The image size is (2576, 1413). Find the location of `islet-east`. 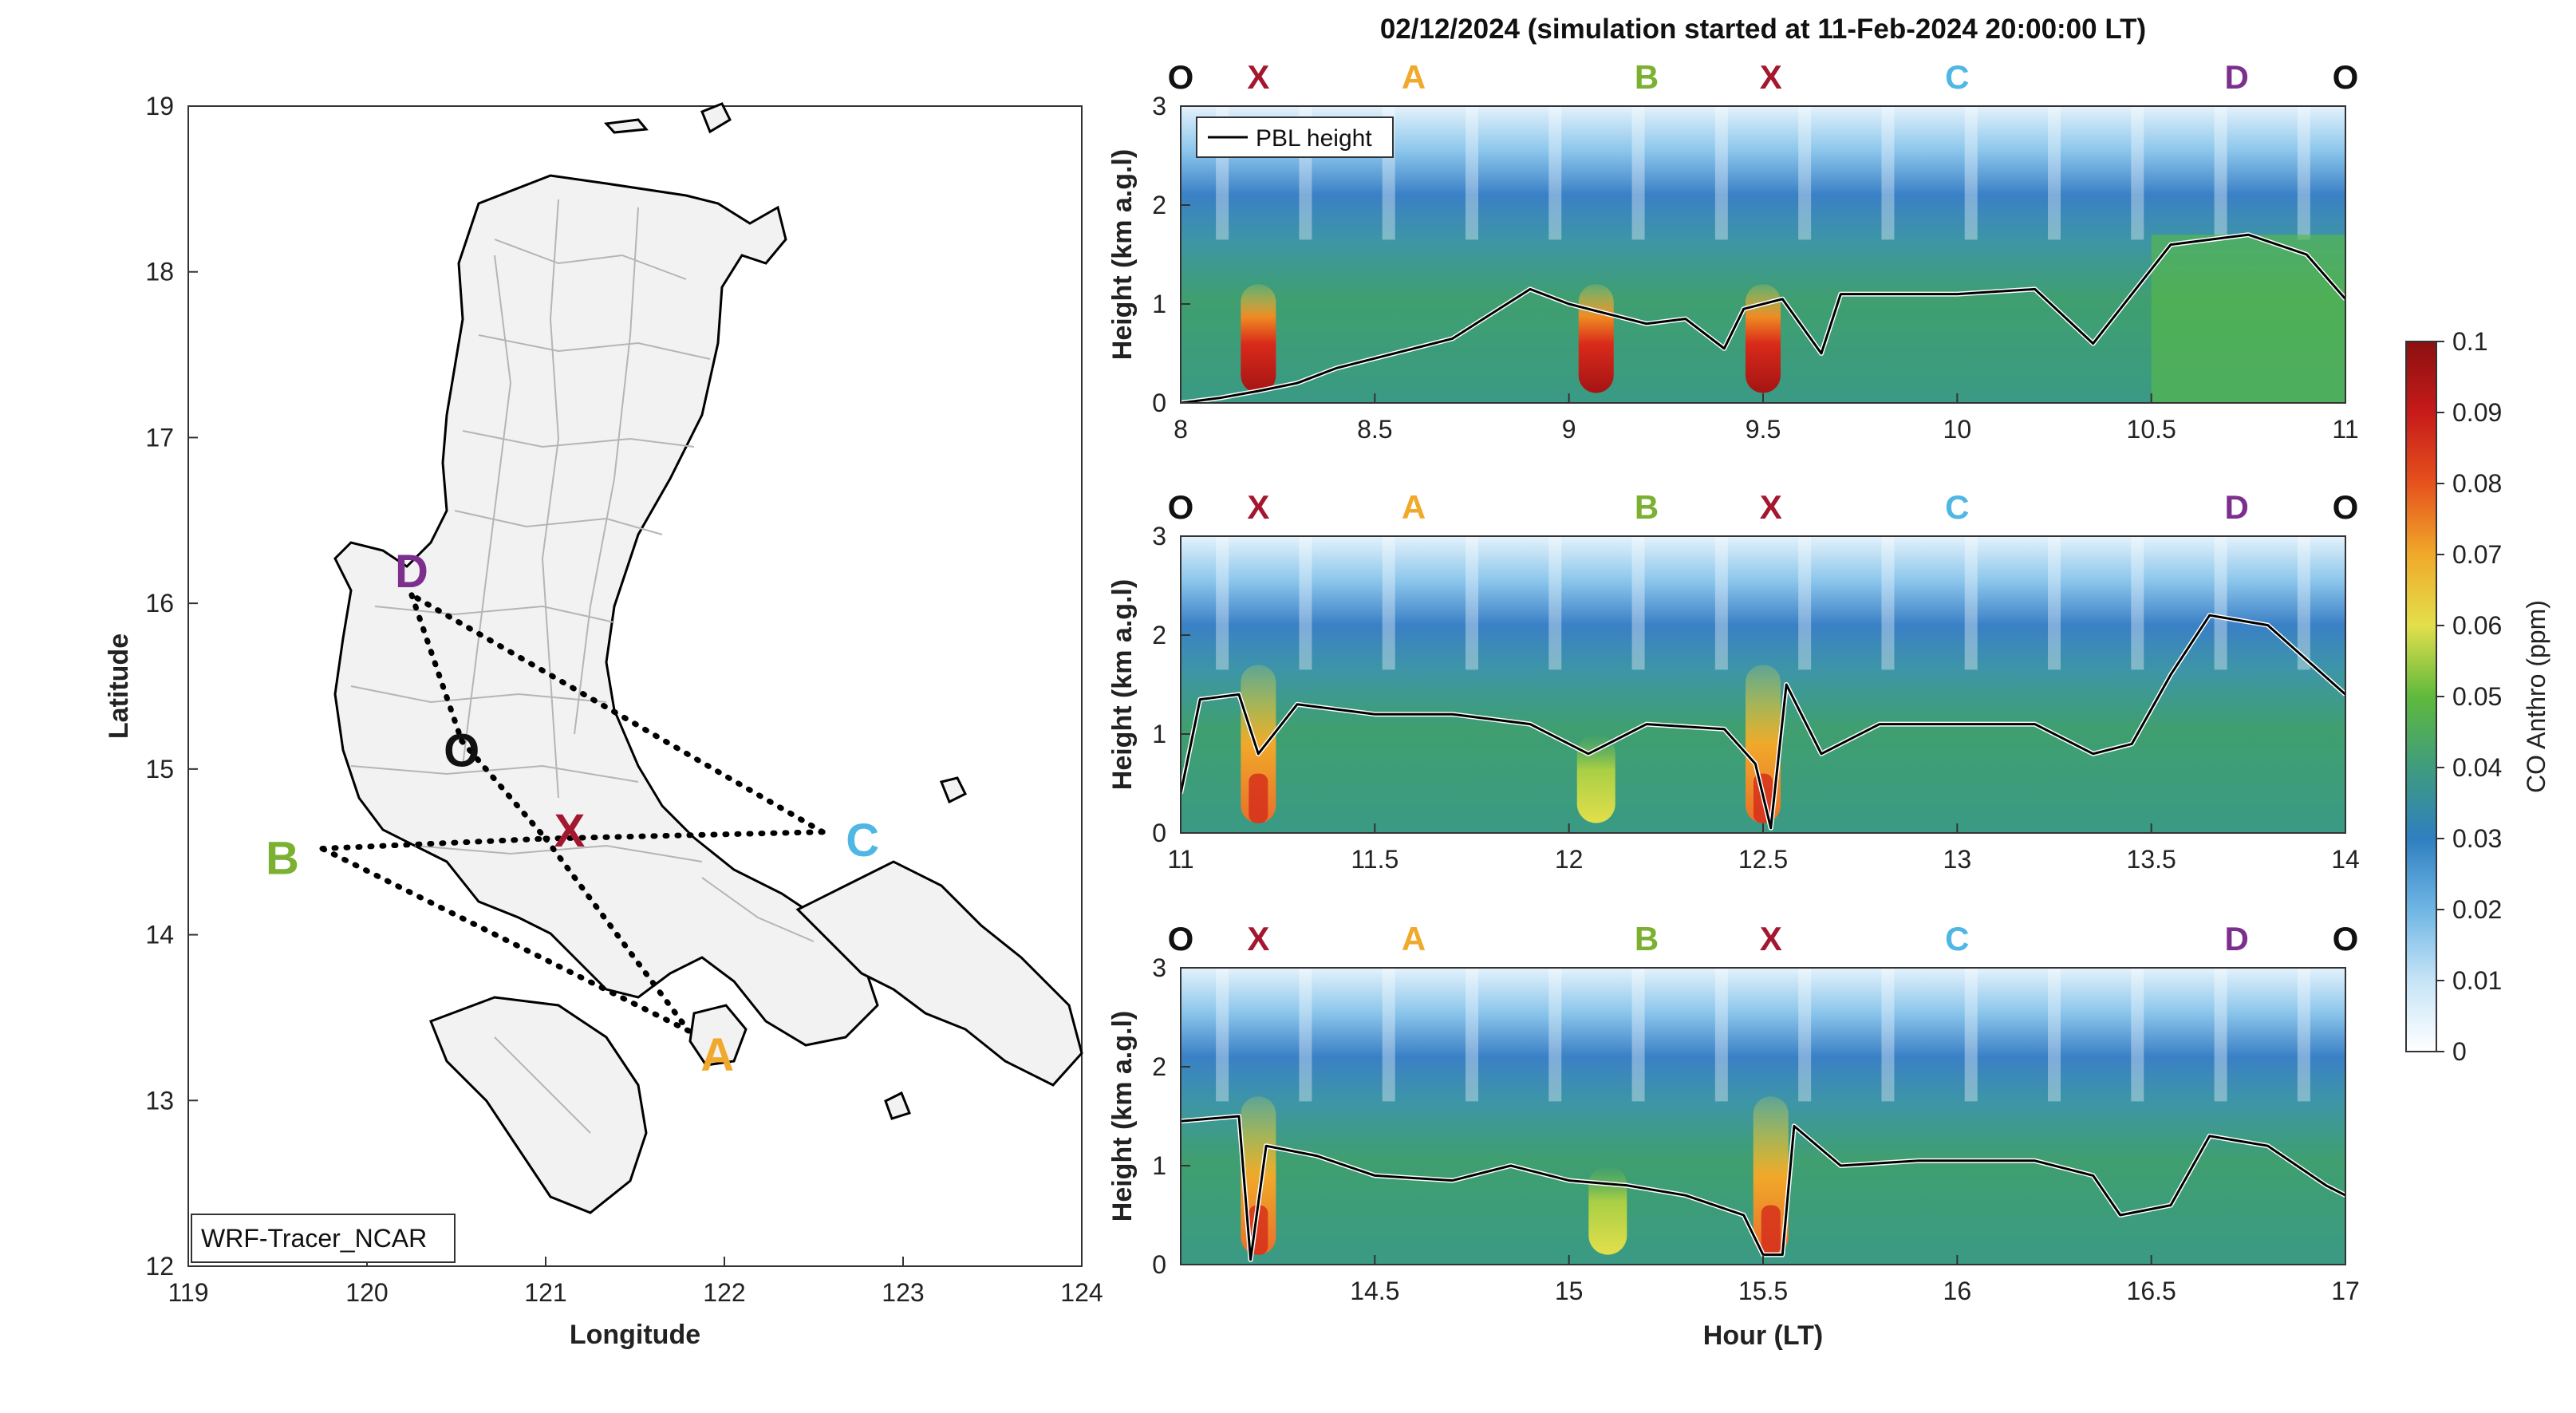

islet-east is located at coordinates (926, 948).